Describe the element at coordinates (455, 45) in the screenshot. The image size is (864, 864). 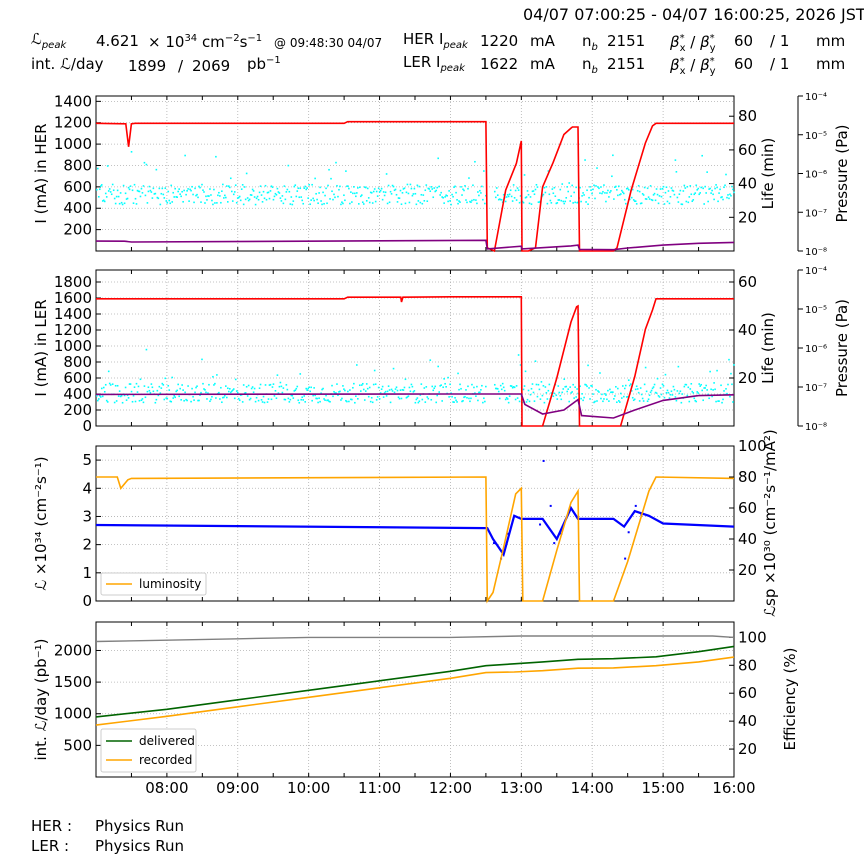
I see `her-sub: peak` at that location.